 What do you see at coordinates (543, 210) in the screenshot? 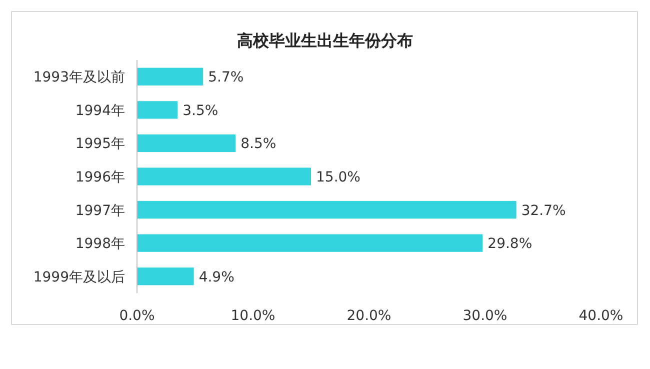
I see `data-label: 32.7%` at bounding box center [543, 210].